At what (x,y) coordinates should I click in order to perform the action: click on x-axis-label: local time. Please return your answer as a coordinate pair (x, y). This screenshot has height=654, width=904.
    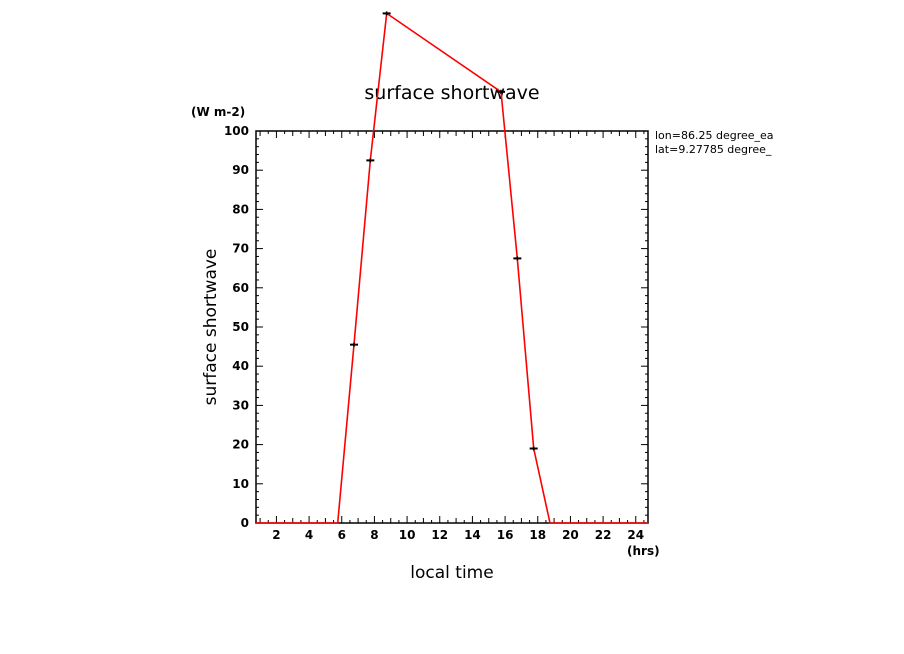
    Looking at the image, I should click on (451, 573).